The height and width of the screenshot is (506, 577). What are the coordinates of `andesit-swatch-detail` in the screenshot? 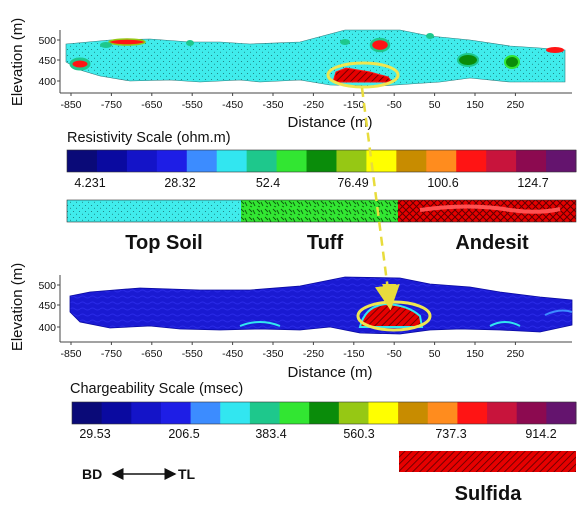 It's located at (490, 209).